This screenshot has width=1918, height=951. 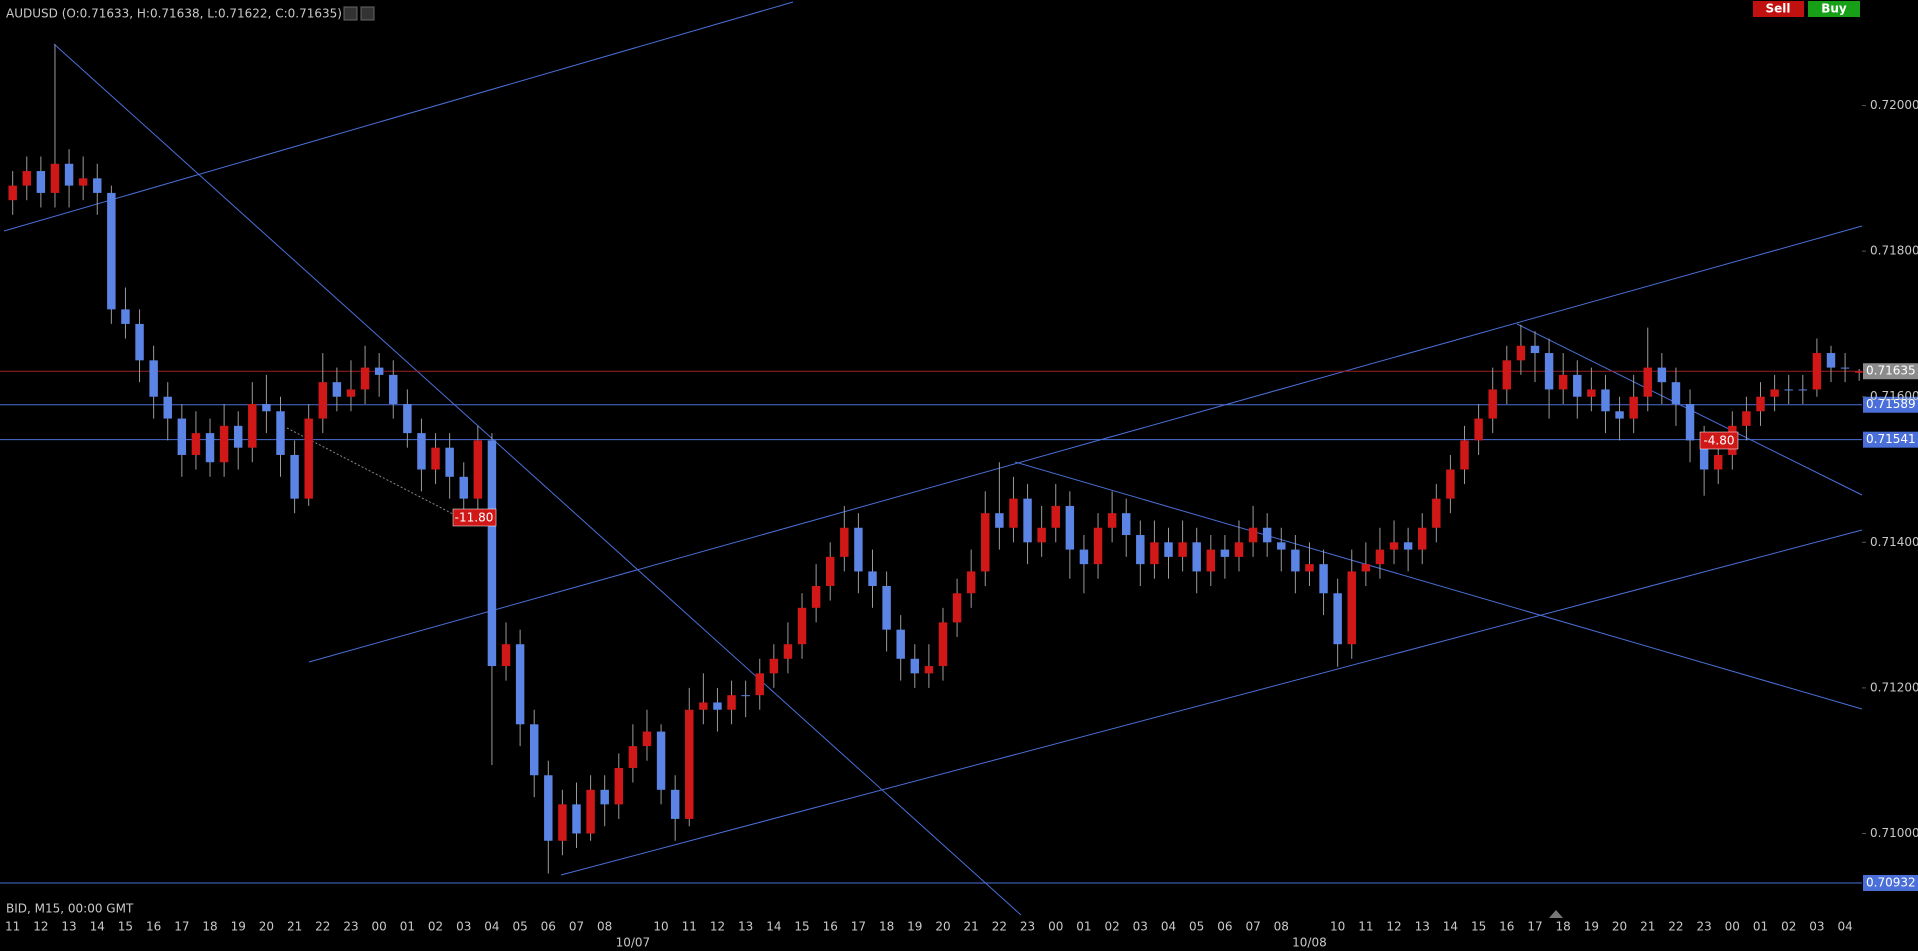 I want to click on buy-button, so click(x=1834, y=9).